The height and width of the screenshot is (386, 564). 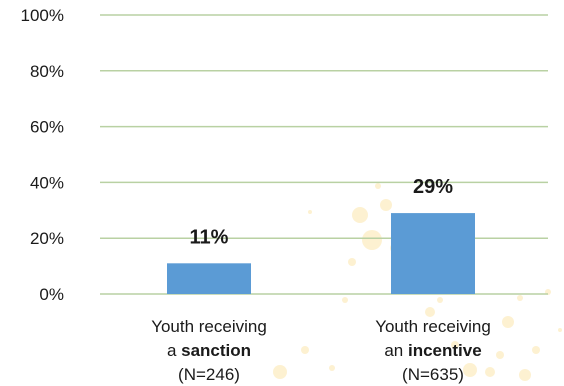 What do you see at coordinates (47, 127) in the screenshot?
I see `y-tick-label: 60%` at bounding box center [47, 127].